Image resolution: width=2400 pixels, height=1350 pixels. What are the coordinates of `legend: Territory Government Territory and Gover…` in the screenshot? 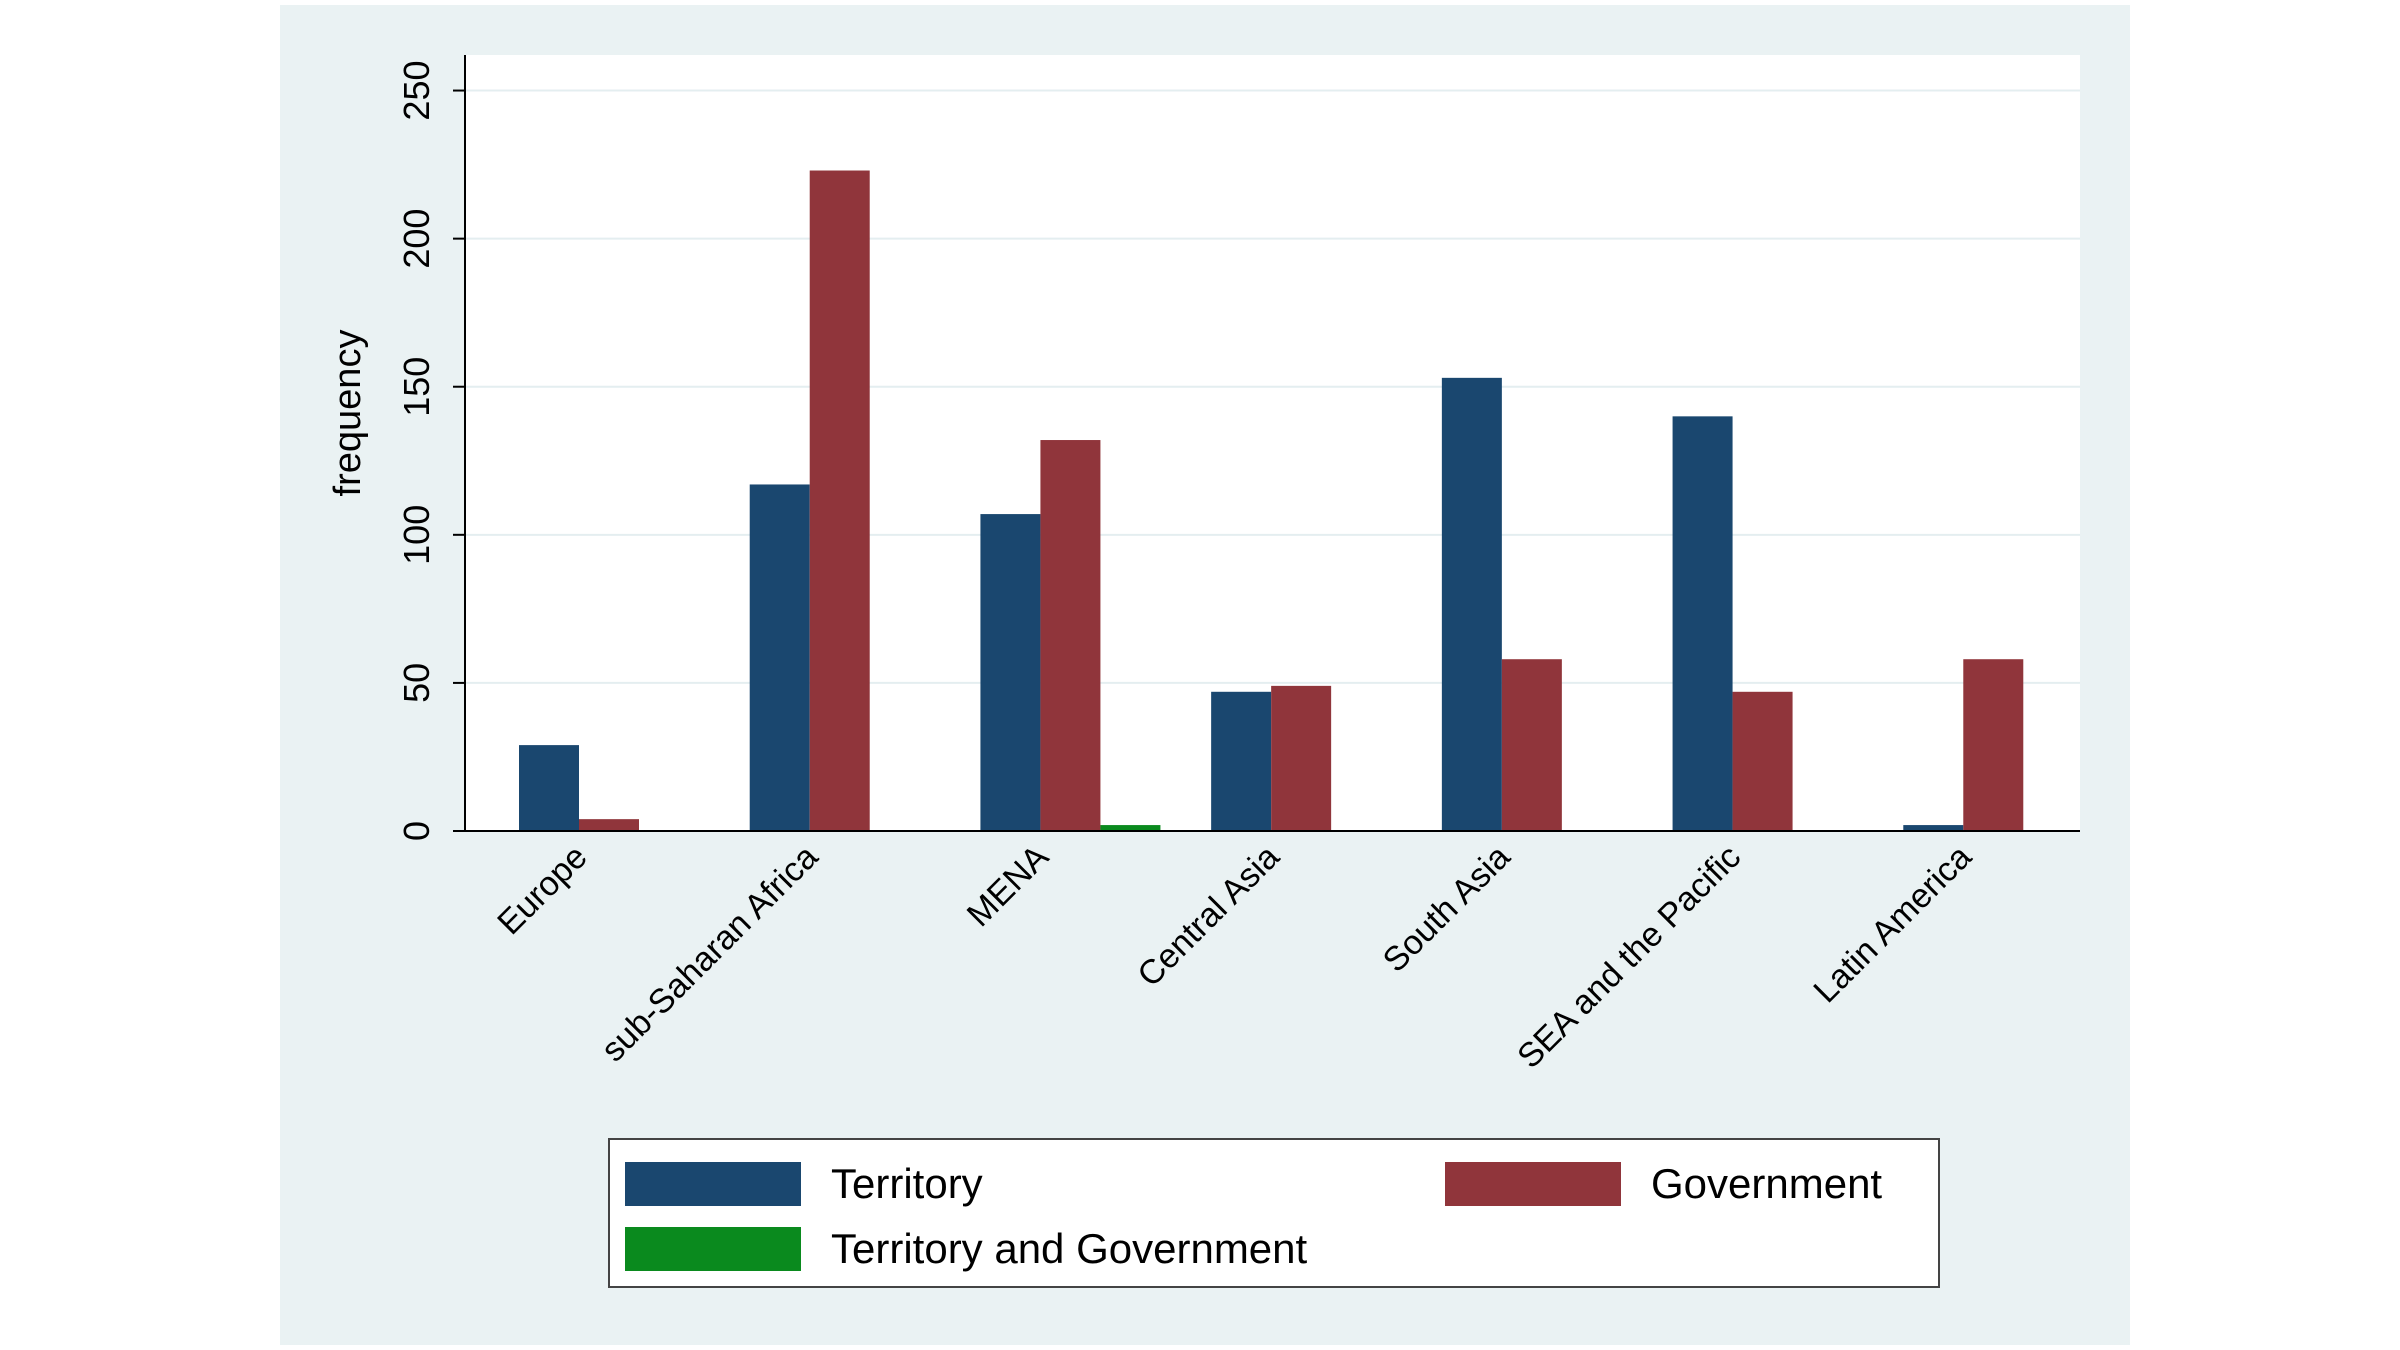 It's located at (1274, 1213).